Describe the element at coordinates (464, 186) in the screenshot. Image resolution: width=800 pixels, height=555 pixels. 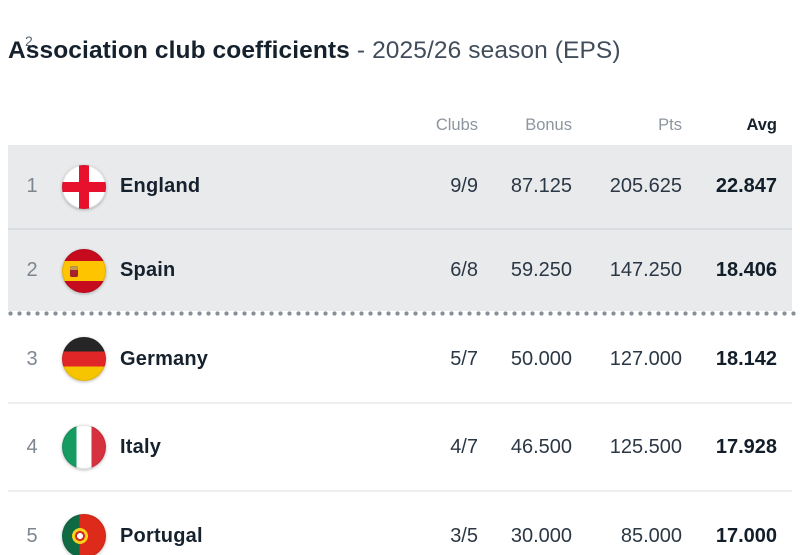
I see `clubs-value: 9/9` at that location.